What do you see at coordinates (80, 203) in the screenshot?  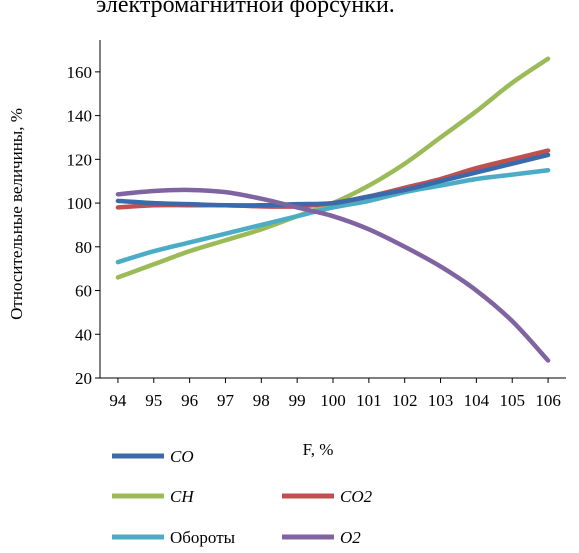 I see `y-tick-label: 100` at bounding box center [80, 203].